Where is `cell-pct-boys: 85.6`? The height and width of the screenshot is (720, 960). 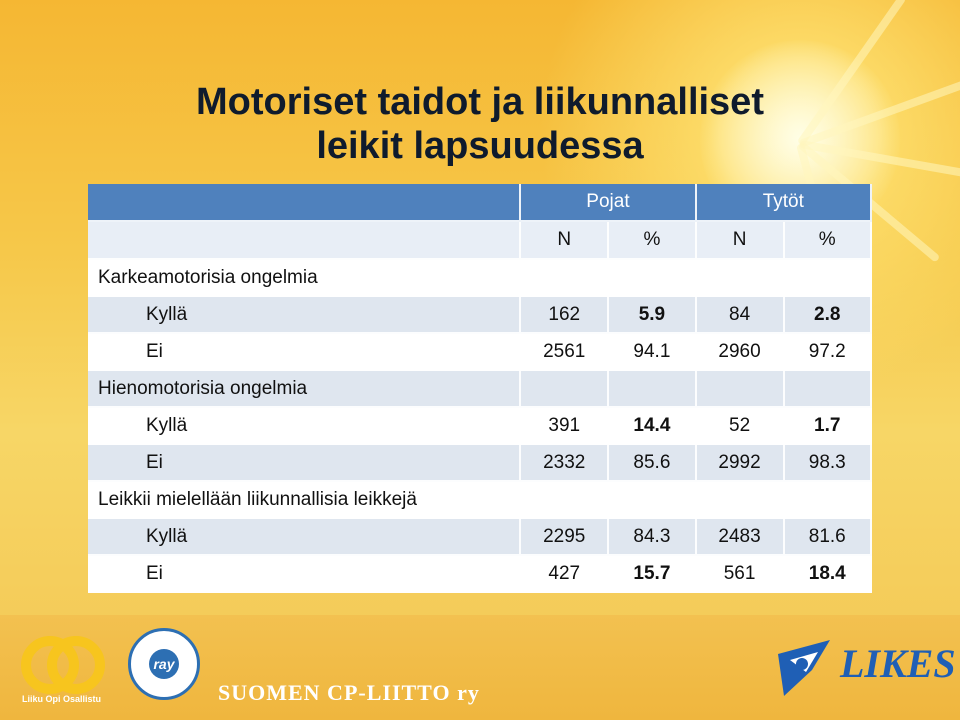
cell-pct-boys: 85.6 is located at coordinates (653, 463).